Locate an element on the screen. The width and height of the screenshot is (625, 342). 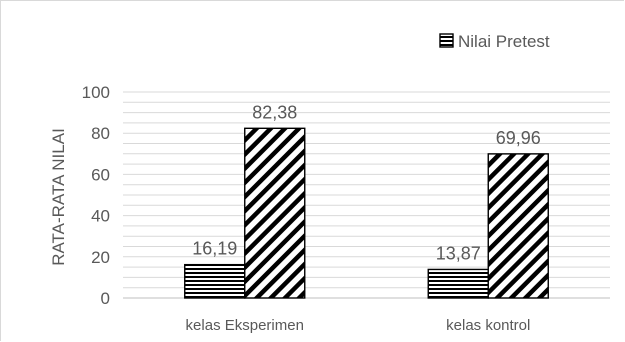
legend-label-nilai-pretest: Nilai Pretest is located at coordinates (504, 41).